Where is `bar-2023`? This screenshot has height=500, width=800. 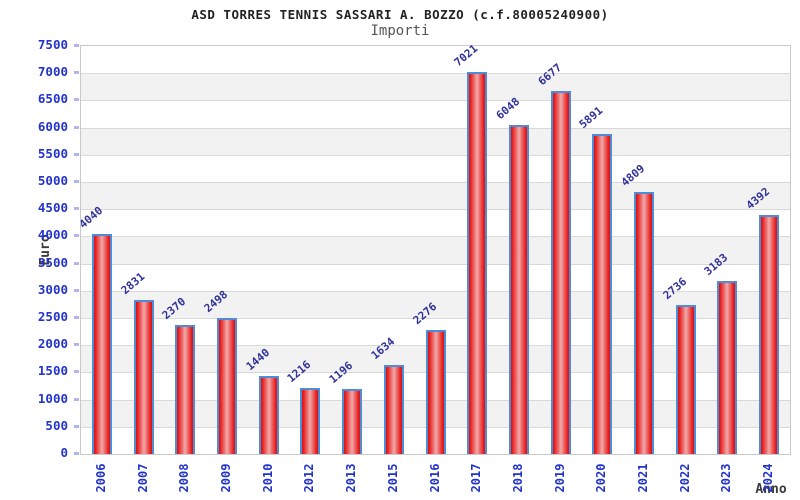 bar-2023 is located at coordinates (727, 367).